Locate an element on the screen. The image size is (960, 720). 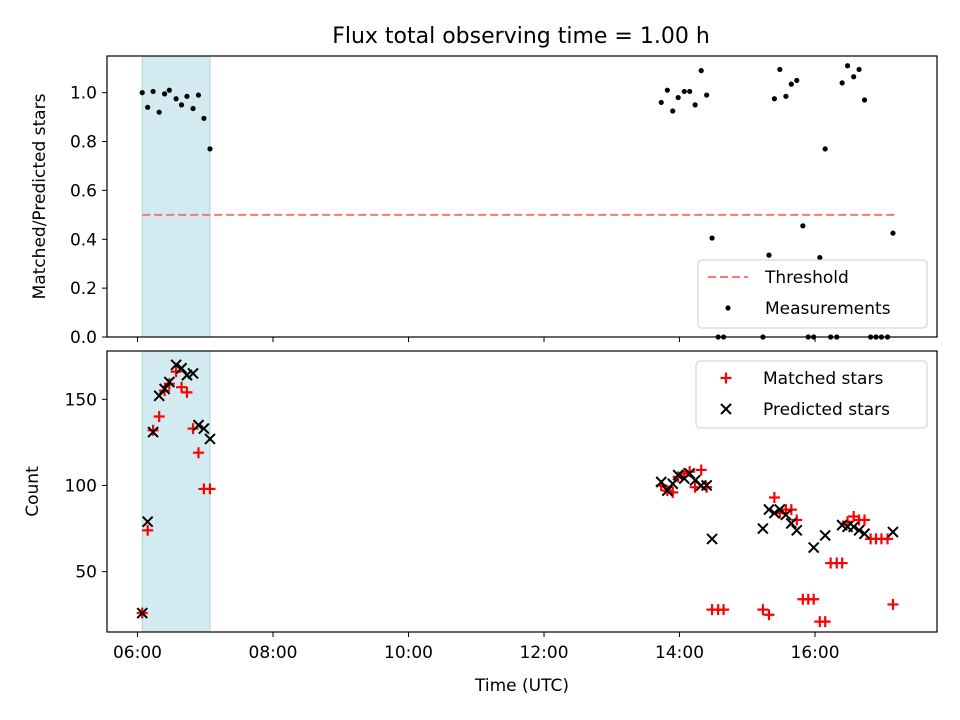
y-axis-label: Matched/Predicted stars is located at coordinates (40, 196).